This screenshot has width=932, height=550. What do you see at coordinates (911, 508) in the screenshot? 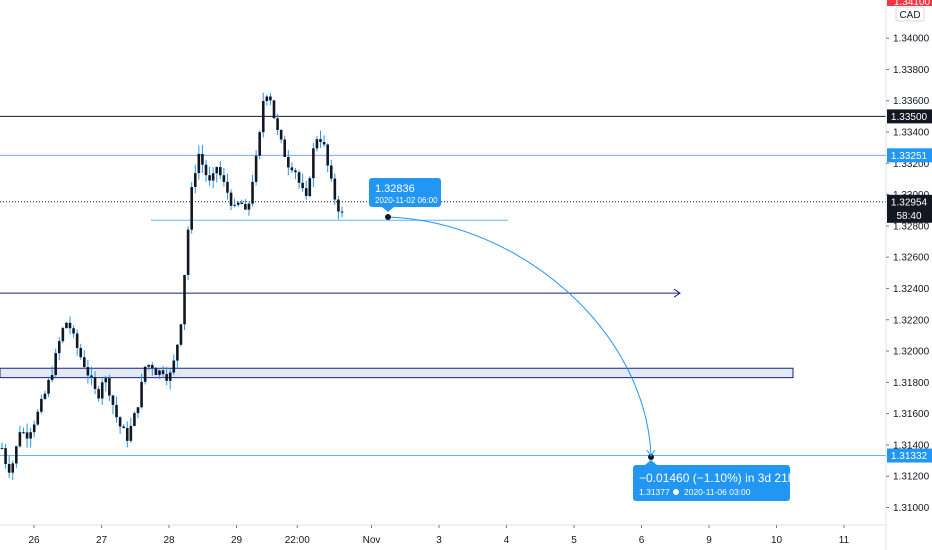
I see `y-tick-label: 1.31000` at bounding box center [911, 508].